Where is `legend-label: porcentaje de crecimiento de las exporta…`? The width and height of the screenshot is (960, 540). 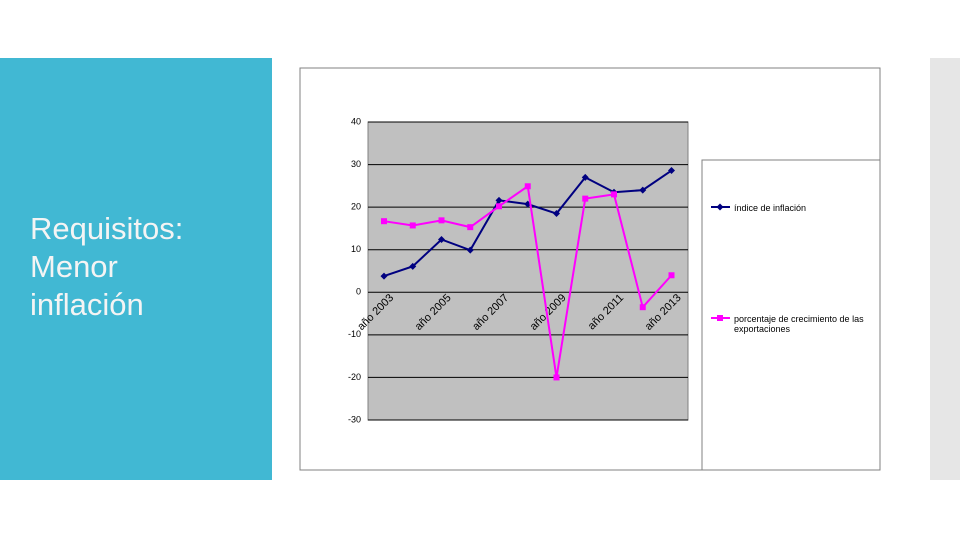
legend-label: porcentaje de crecimiento de las exporta… is located at coordinates (799, 324).